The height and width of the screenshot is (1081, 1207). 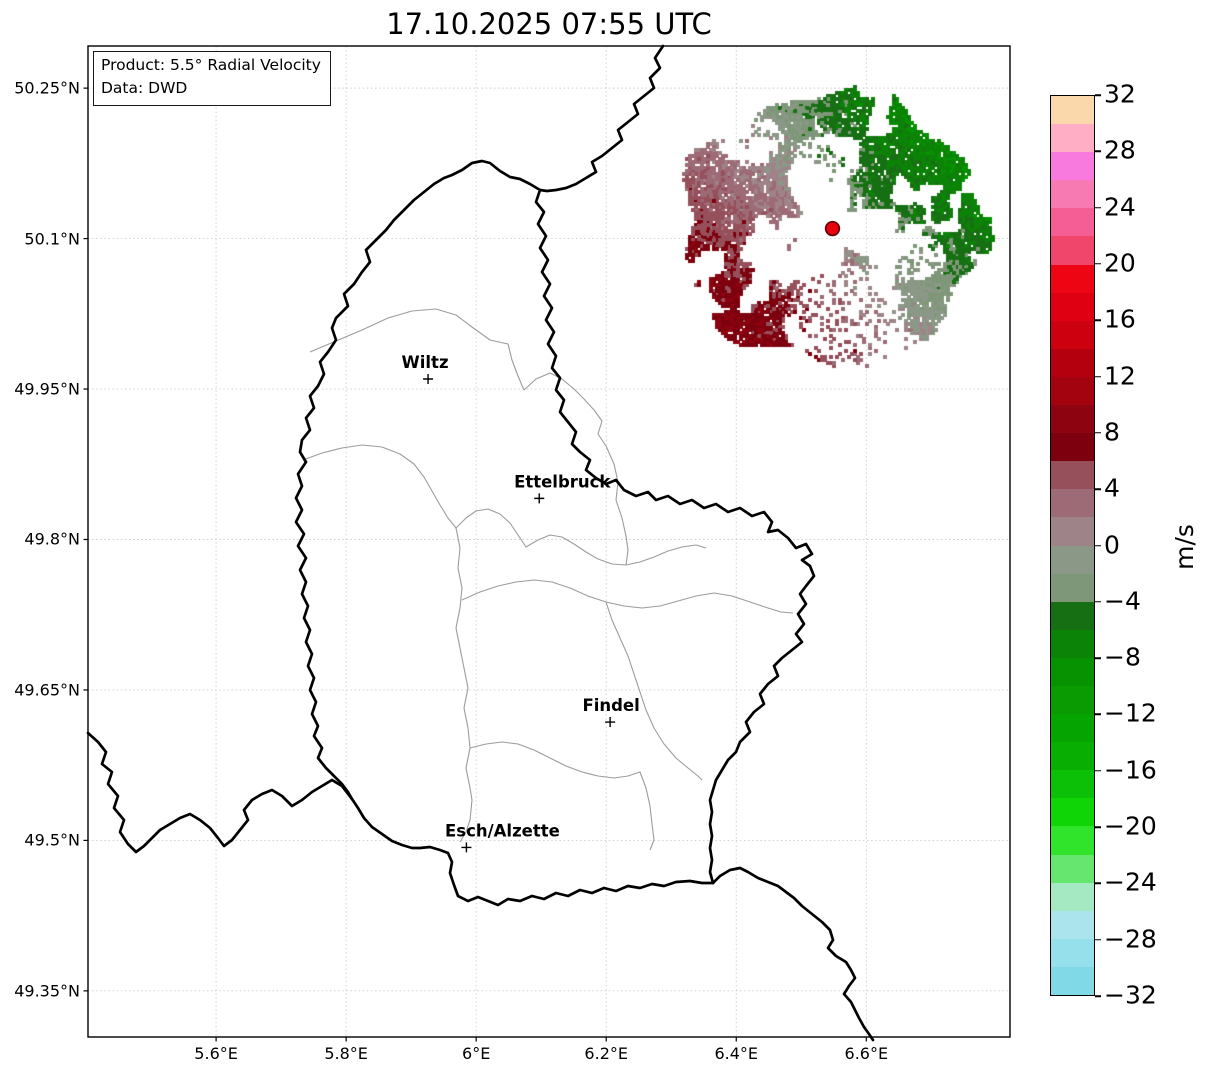 What do you see at coordinates (47, 389) in the screenshot?
I see `y-tick-label: 49.95°N` at bounding box center [47, 389].